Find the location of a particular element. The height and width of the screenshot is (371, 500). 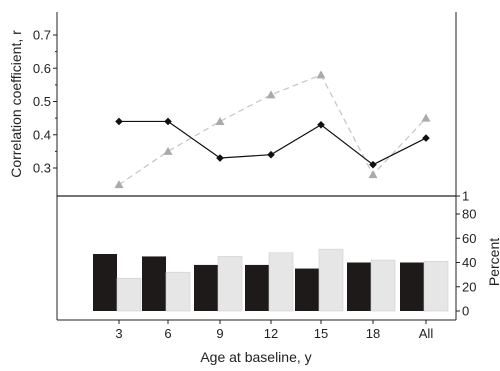

x-tick-label: 9 is located at coordinates (219, 333).